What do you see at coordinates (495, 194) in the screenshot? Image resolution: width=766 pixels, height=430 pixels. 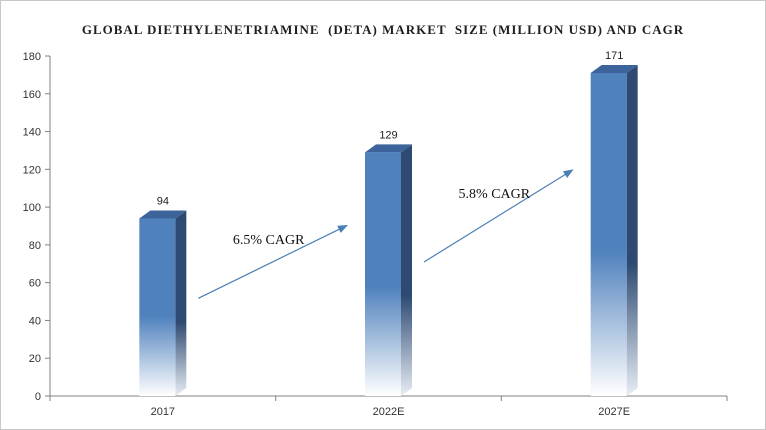 I see `cagr-label: 5.8% CAGR` at bounding box center [495, 194].